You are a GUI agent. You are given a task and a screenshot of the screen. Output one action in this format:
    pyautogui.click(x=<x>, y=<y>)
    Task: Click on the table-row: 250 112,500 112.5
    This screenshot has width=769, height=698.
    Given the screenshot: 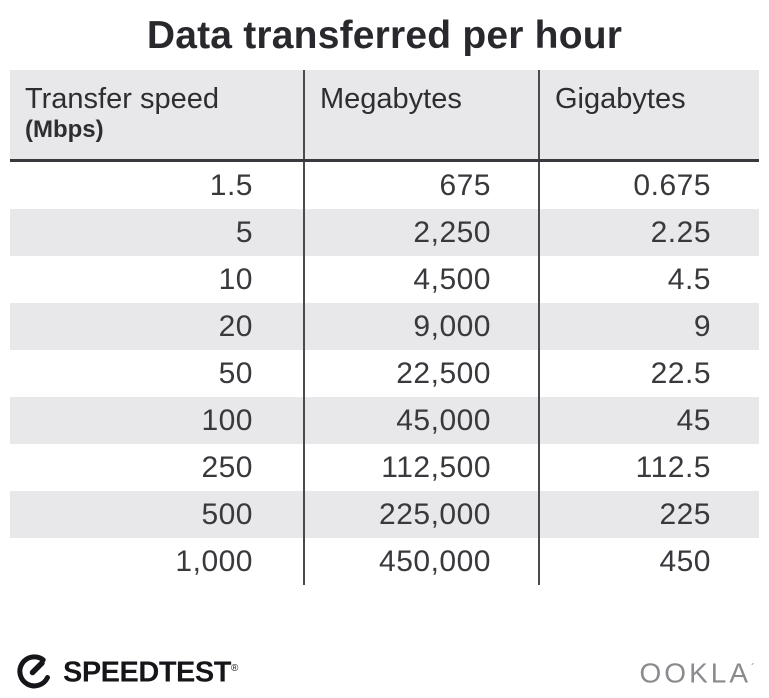 What is the action you would take?
    pyautogui.click(x=384, y=467)
    